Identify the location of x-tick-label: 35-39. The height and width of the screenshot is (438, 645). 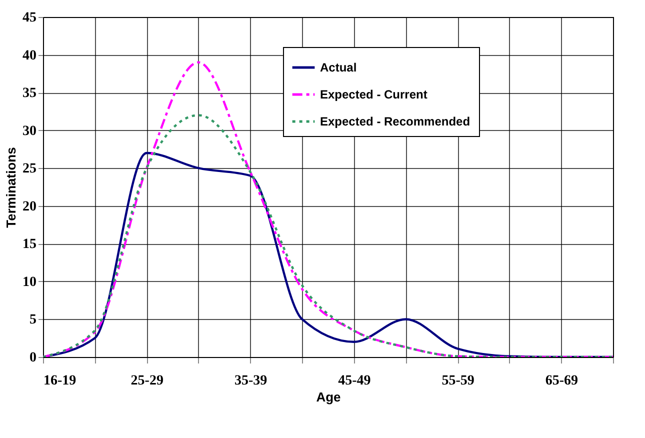
(251, 381).